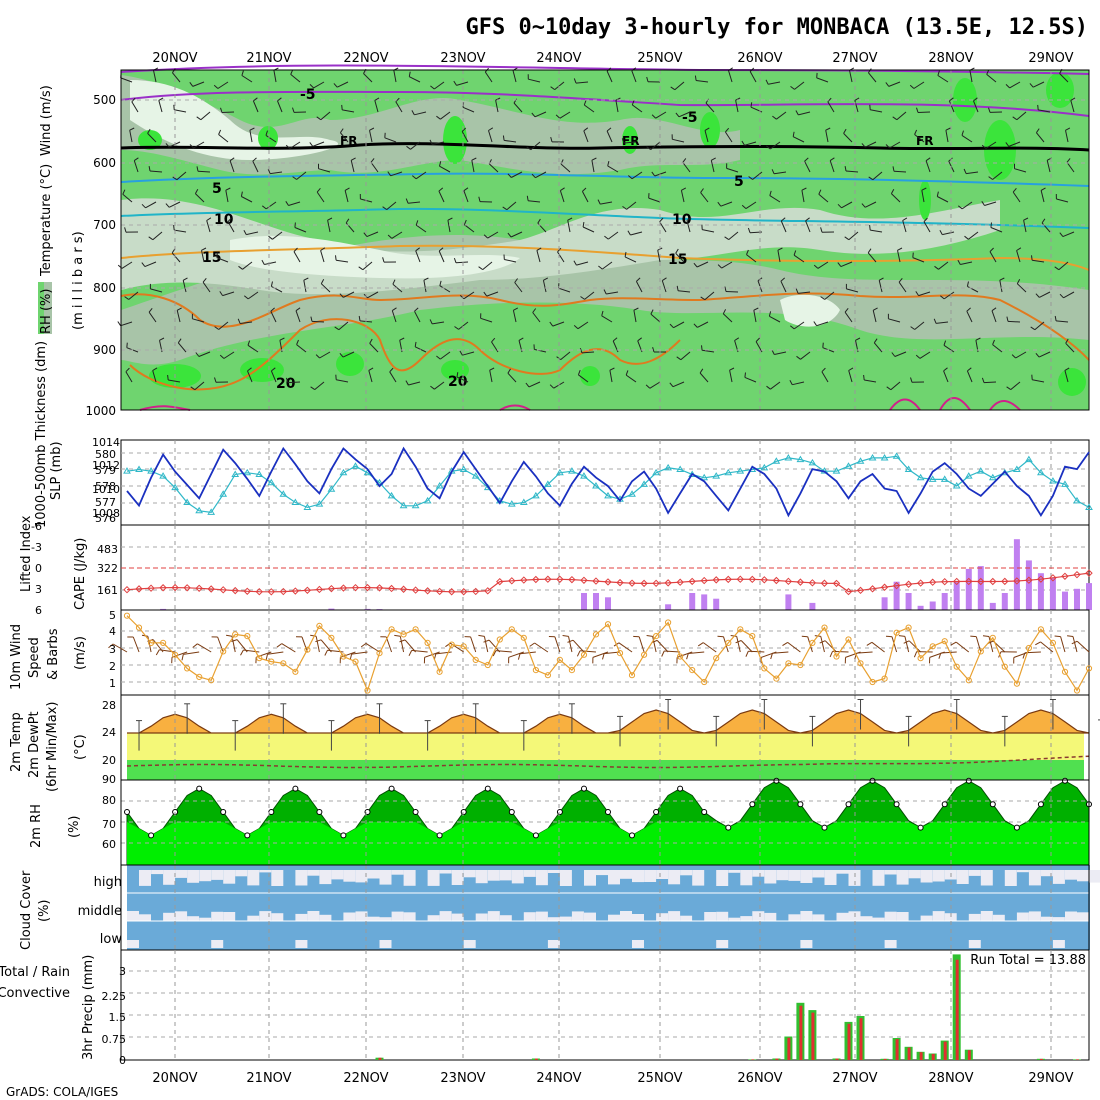 This screenshot has height=1100, width=1100. I want to click on date-tick-bottom: 27NOV, so click(854, 1078).